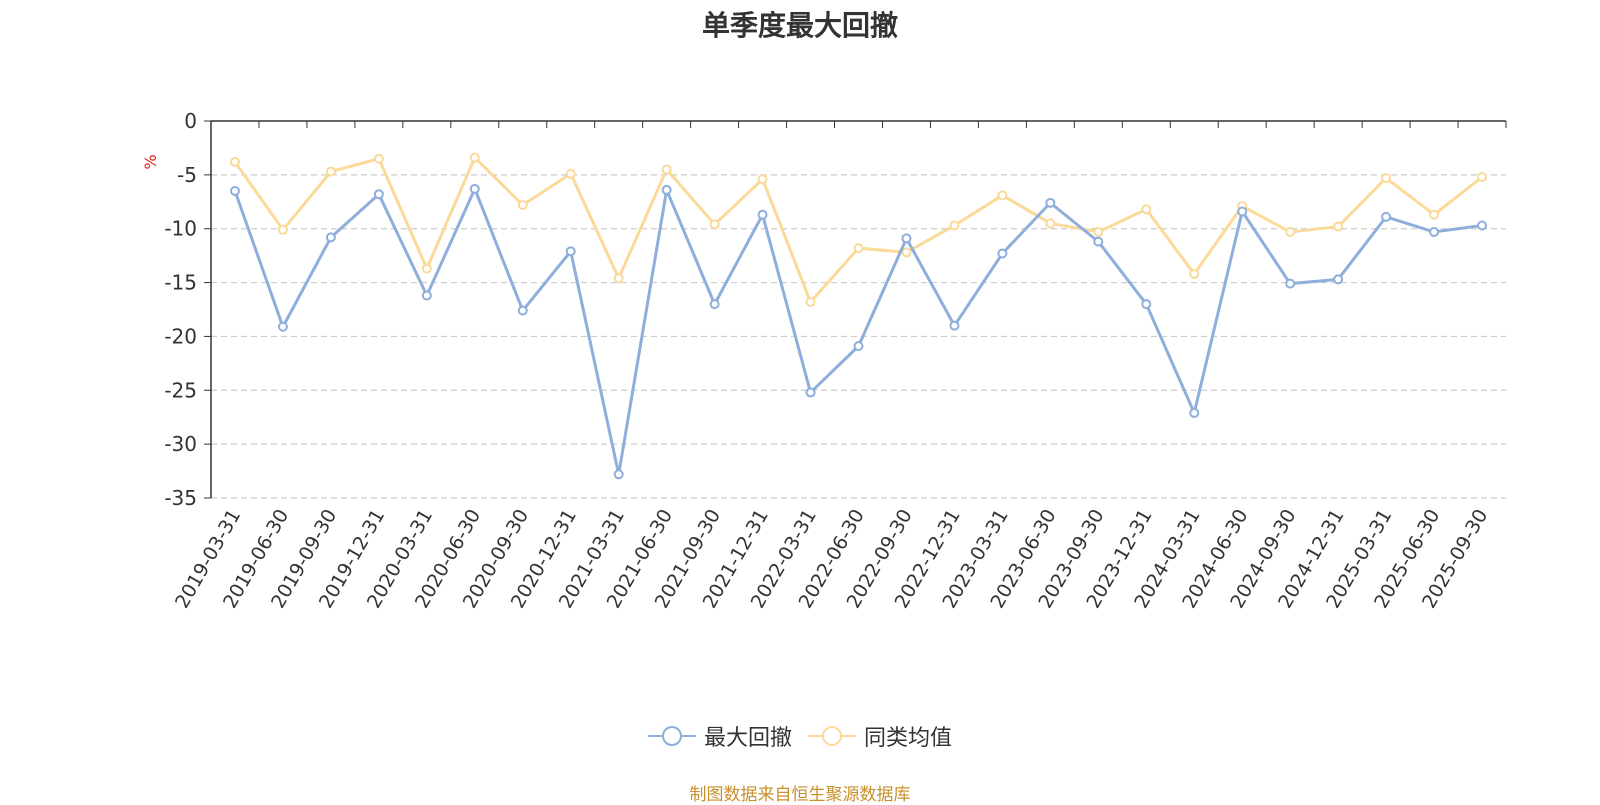  What do you see at coordinates (908, 738) in the screenshot?
I see `legend-label-peer-average: 同类均值` at bounding box center [908, 738].